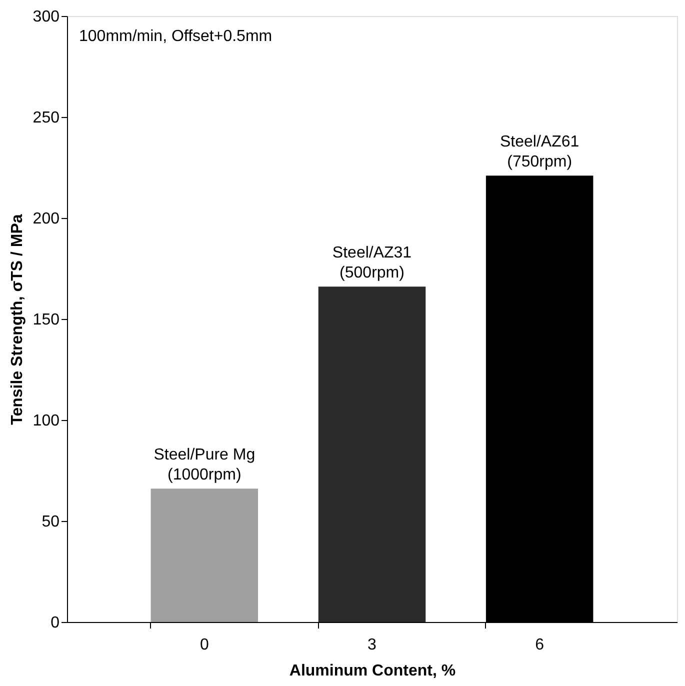  Describe the element at coordinates (17, 319) in the screenshot. I see `y-axis-title: Tensile Strength, σTS / MPa` at that location.